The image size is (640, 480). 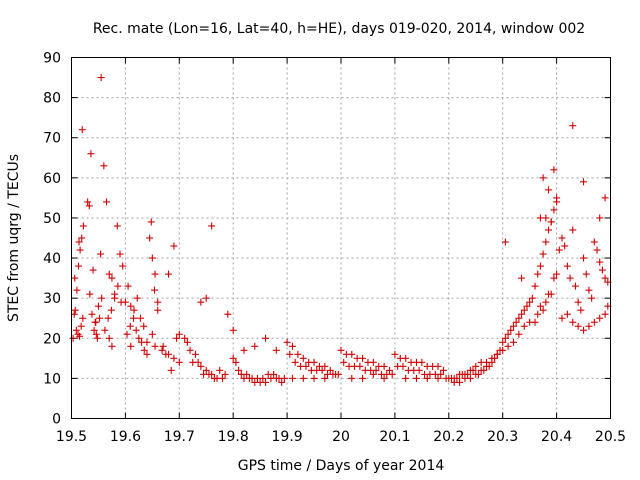 What do you see at coordinates (610, 437) in the screenshot?
I see `x-tick-label: 20.5` at bounding box center [610, 437].